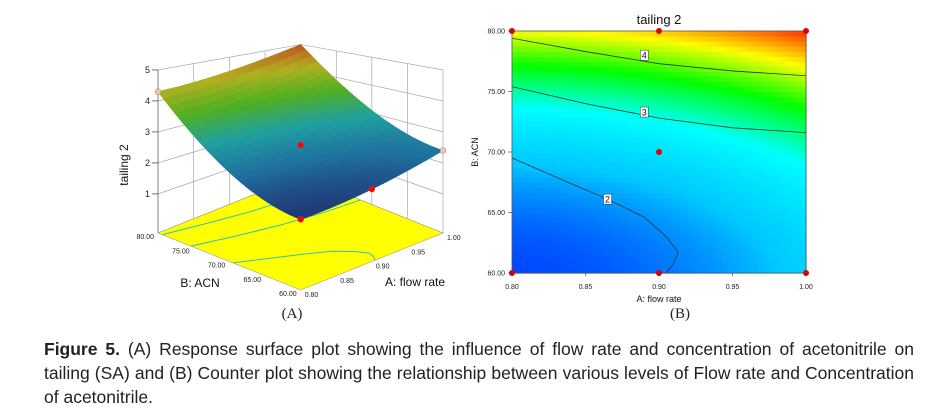 This screenshot has width=947, height=418. I want to click on y-tick-label: 80.00, so click(145, 237).